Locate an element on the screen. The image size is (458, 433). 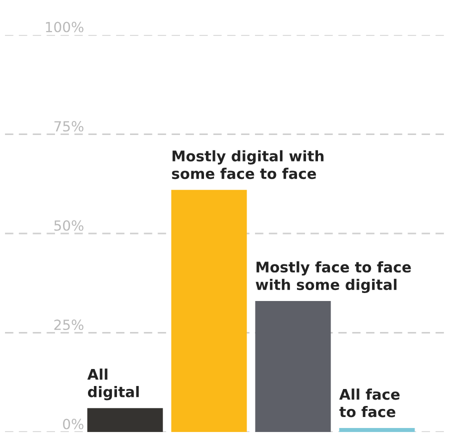
y-tick-label: 100% is located at coordinates (65, 27).